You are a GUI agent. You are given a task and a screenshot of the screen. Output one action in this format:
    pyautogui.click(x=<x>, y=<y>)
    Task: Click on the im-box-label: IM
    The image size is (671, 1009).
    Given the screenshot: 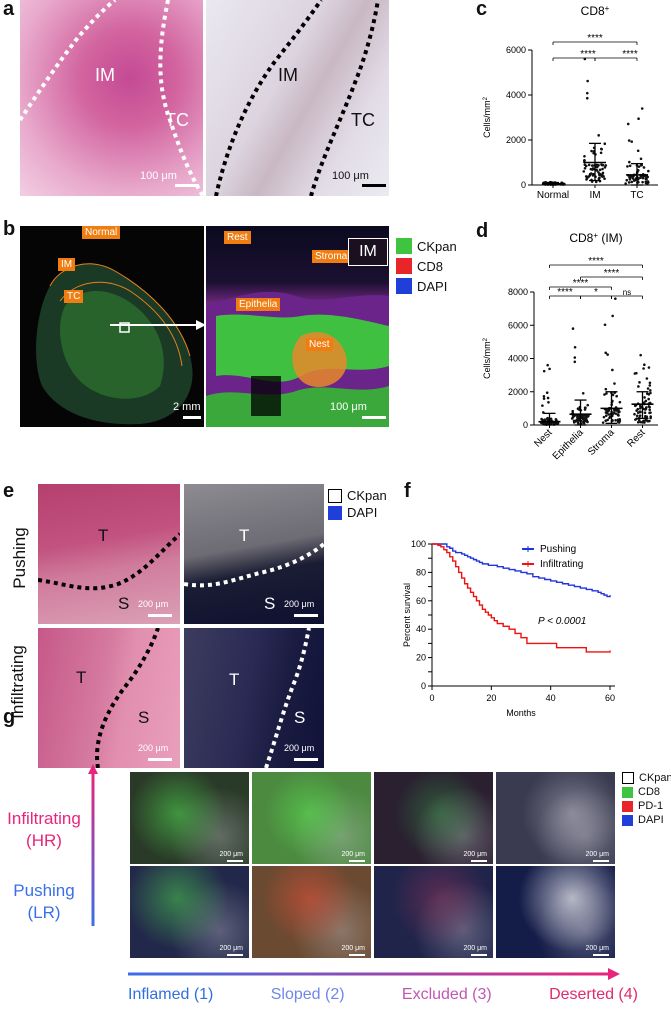 What is the action you would take?
    pyautogui.click(x=368, y=252)
    